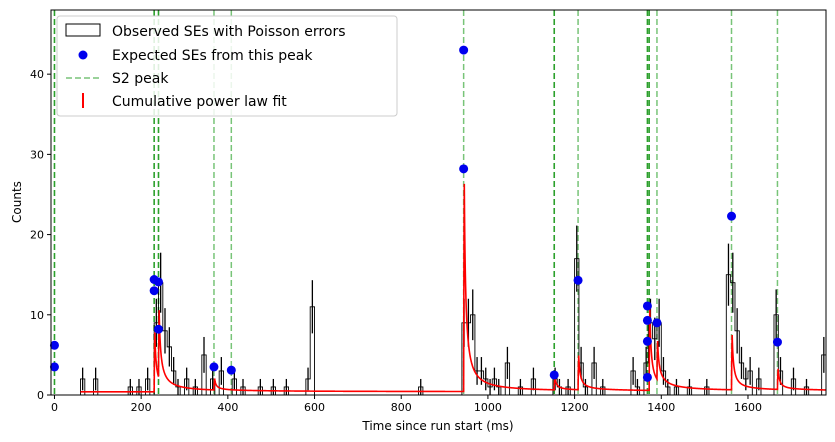 The width and height of the screenshot is (835, 442). What do you see at coordinates (575, 407) in the screenshot?
I see `x-tick-label: 1200` at bounding box center [575, 407].